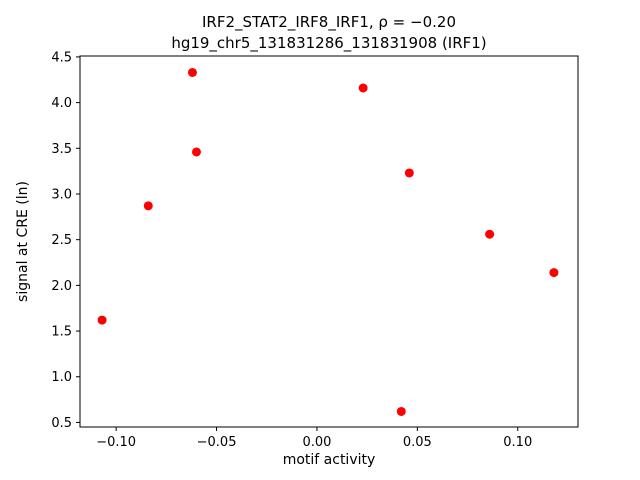 This screenshot has height=480, width=640. Describe the element at coordinates (61, 240) in the screenshot. I see `y-tick-label: 2.5` at that location.